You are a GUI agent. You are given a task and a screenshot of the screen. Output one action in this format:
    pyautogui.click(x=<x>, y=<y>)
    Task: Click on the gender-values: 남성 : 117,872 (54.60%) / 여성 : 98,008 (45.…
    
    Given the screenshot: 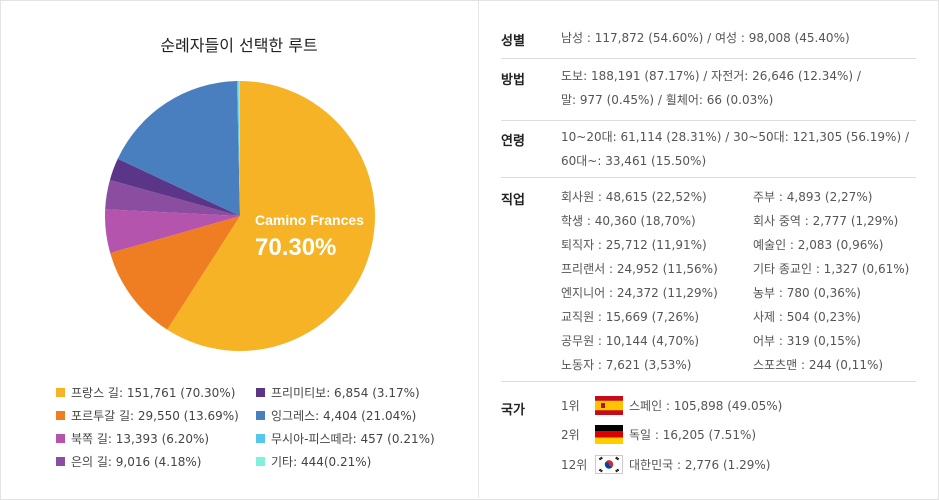 What is the action you would take?
    pyautogui.click(x=705, y=38)
    